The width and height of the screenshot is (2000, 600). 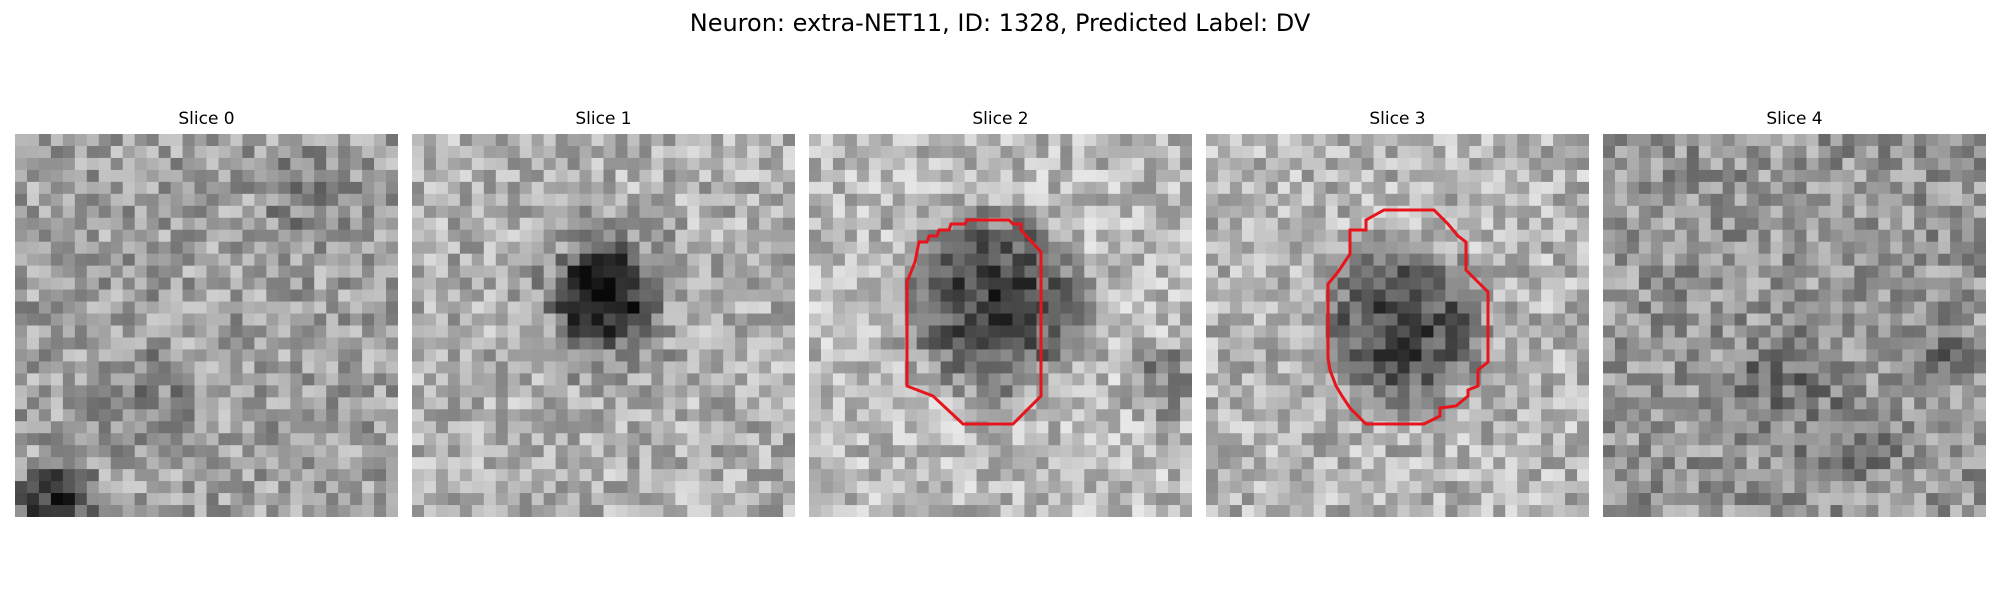 What do you see at coordinates (603, 119) in the screenshot?
I see `slice-title-1: Slice 1` at bounding box center [603, 119].